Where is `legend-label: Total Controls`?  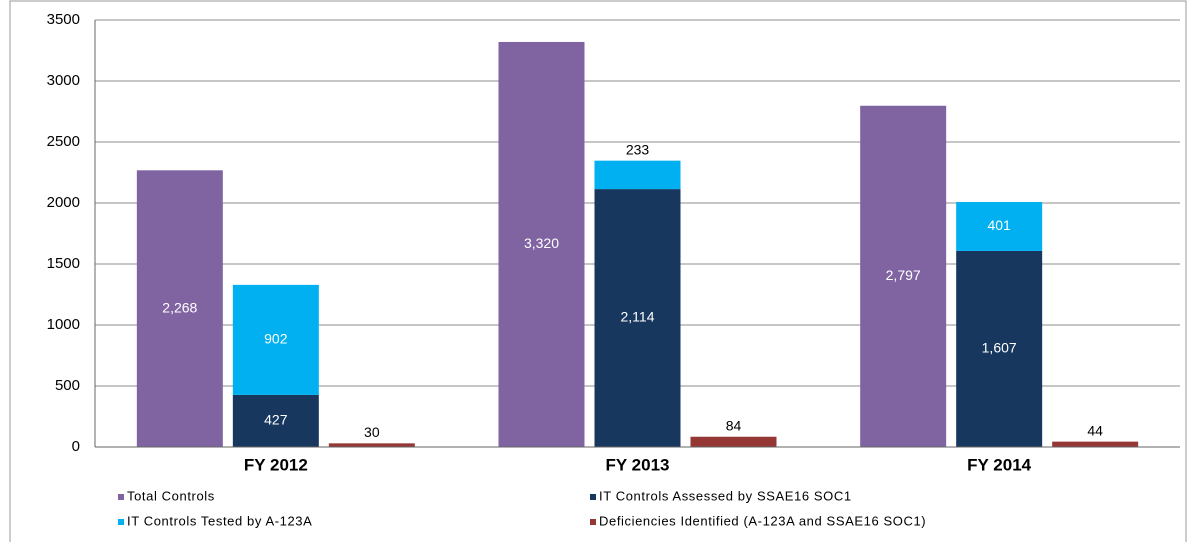
legend-label: Total Controls is located at coordinates (171, 495).